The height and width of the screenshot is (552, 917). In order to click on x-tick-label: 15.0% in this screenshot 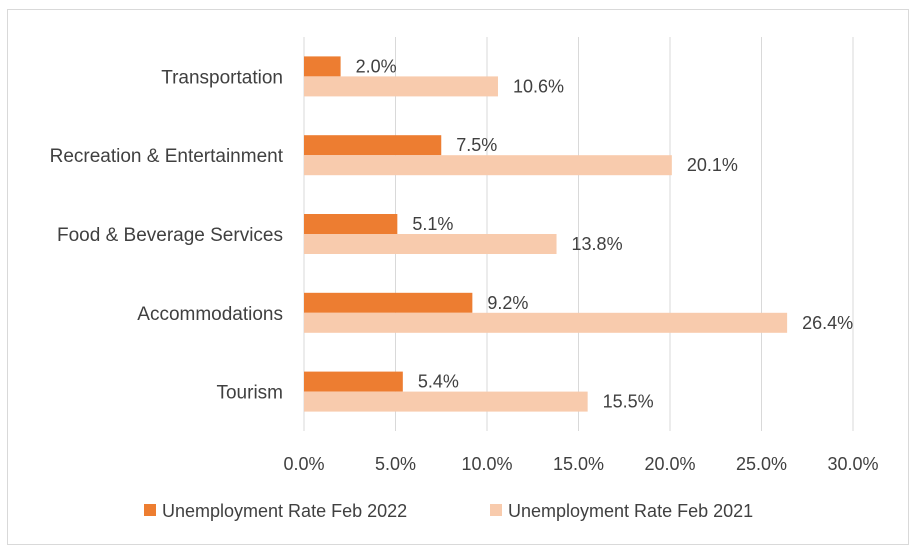, I will do `click(578, 464)`.